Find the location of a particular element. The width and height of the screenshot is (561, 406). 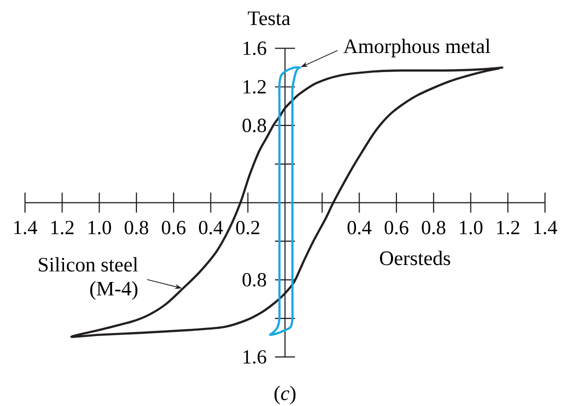

text: (c) is located at coordinates (285, 395).